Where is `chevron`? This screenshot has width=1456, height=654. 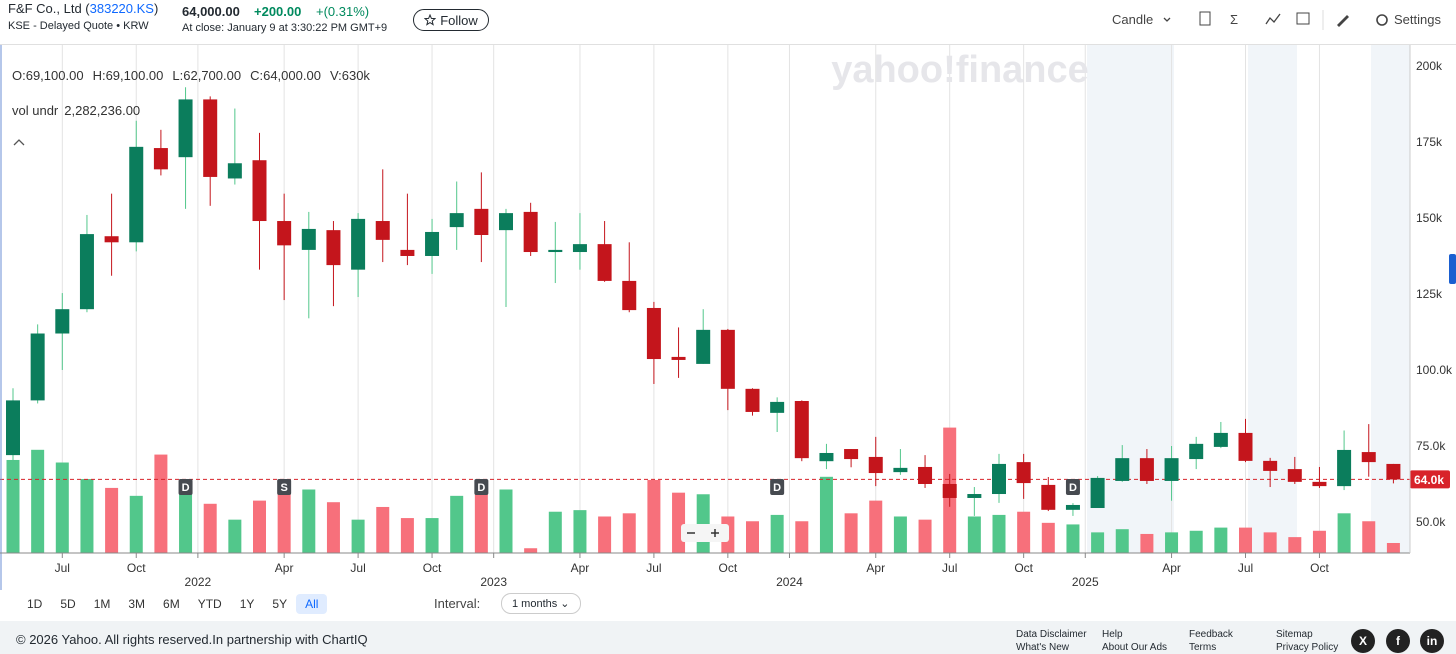 chevron is located at coordinates (1167, 19).